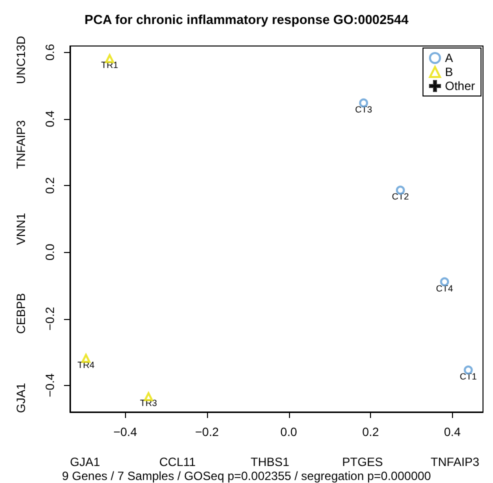 This screenshot has height=483, width=493. Describe the element at coordinates (449, 58) in the screenshot. I see `legend-label: A` at that location.